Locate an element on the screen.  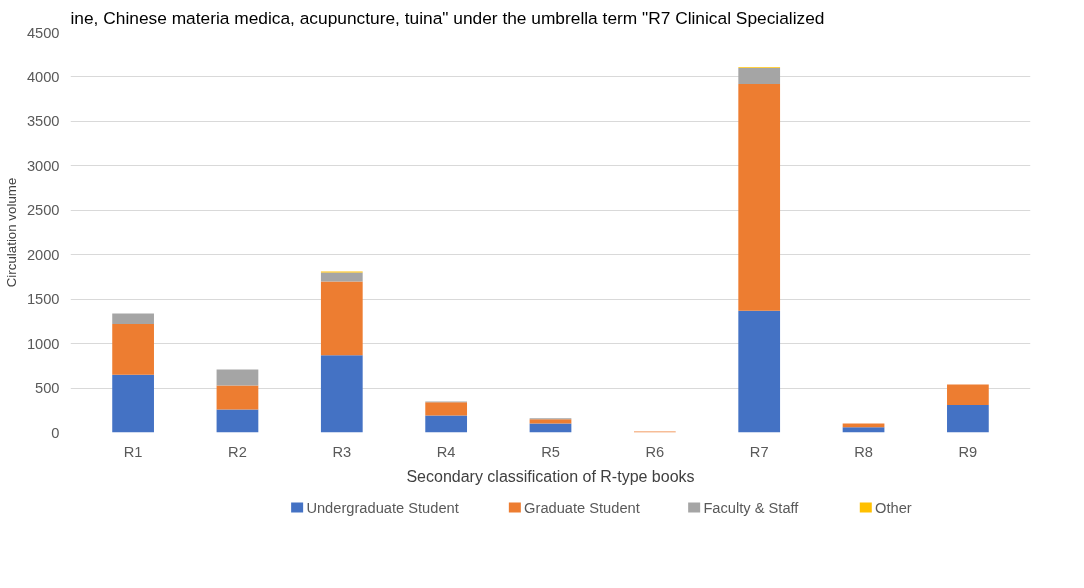
x-tick-label: R6 is located at coordinates (655, 451).